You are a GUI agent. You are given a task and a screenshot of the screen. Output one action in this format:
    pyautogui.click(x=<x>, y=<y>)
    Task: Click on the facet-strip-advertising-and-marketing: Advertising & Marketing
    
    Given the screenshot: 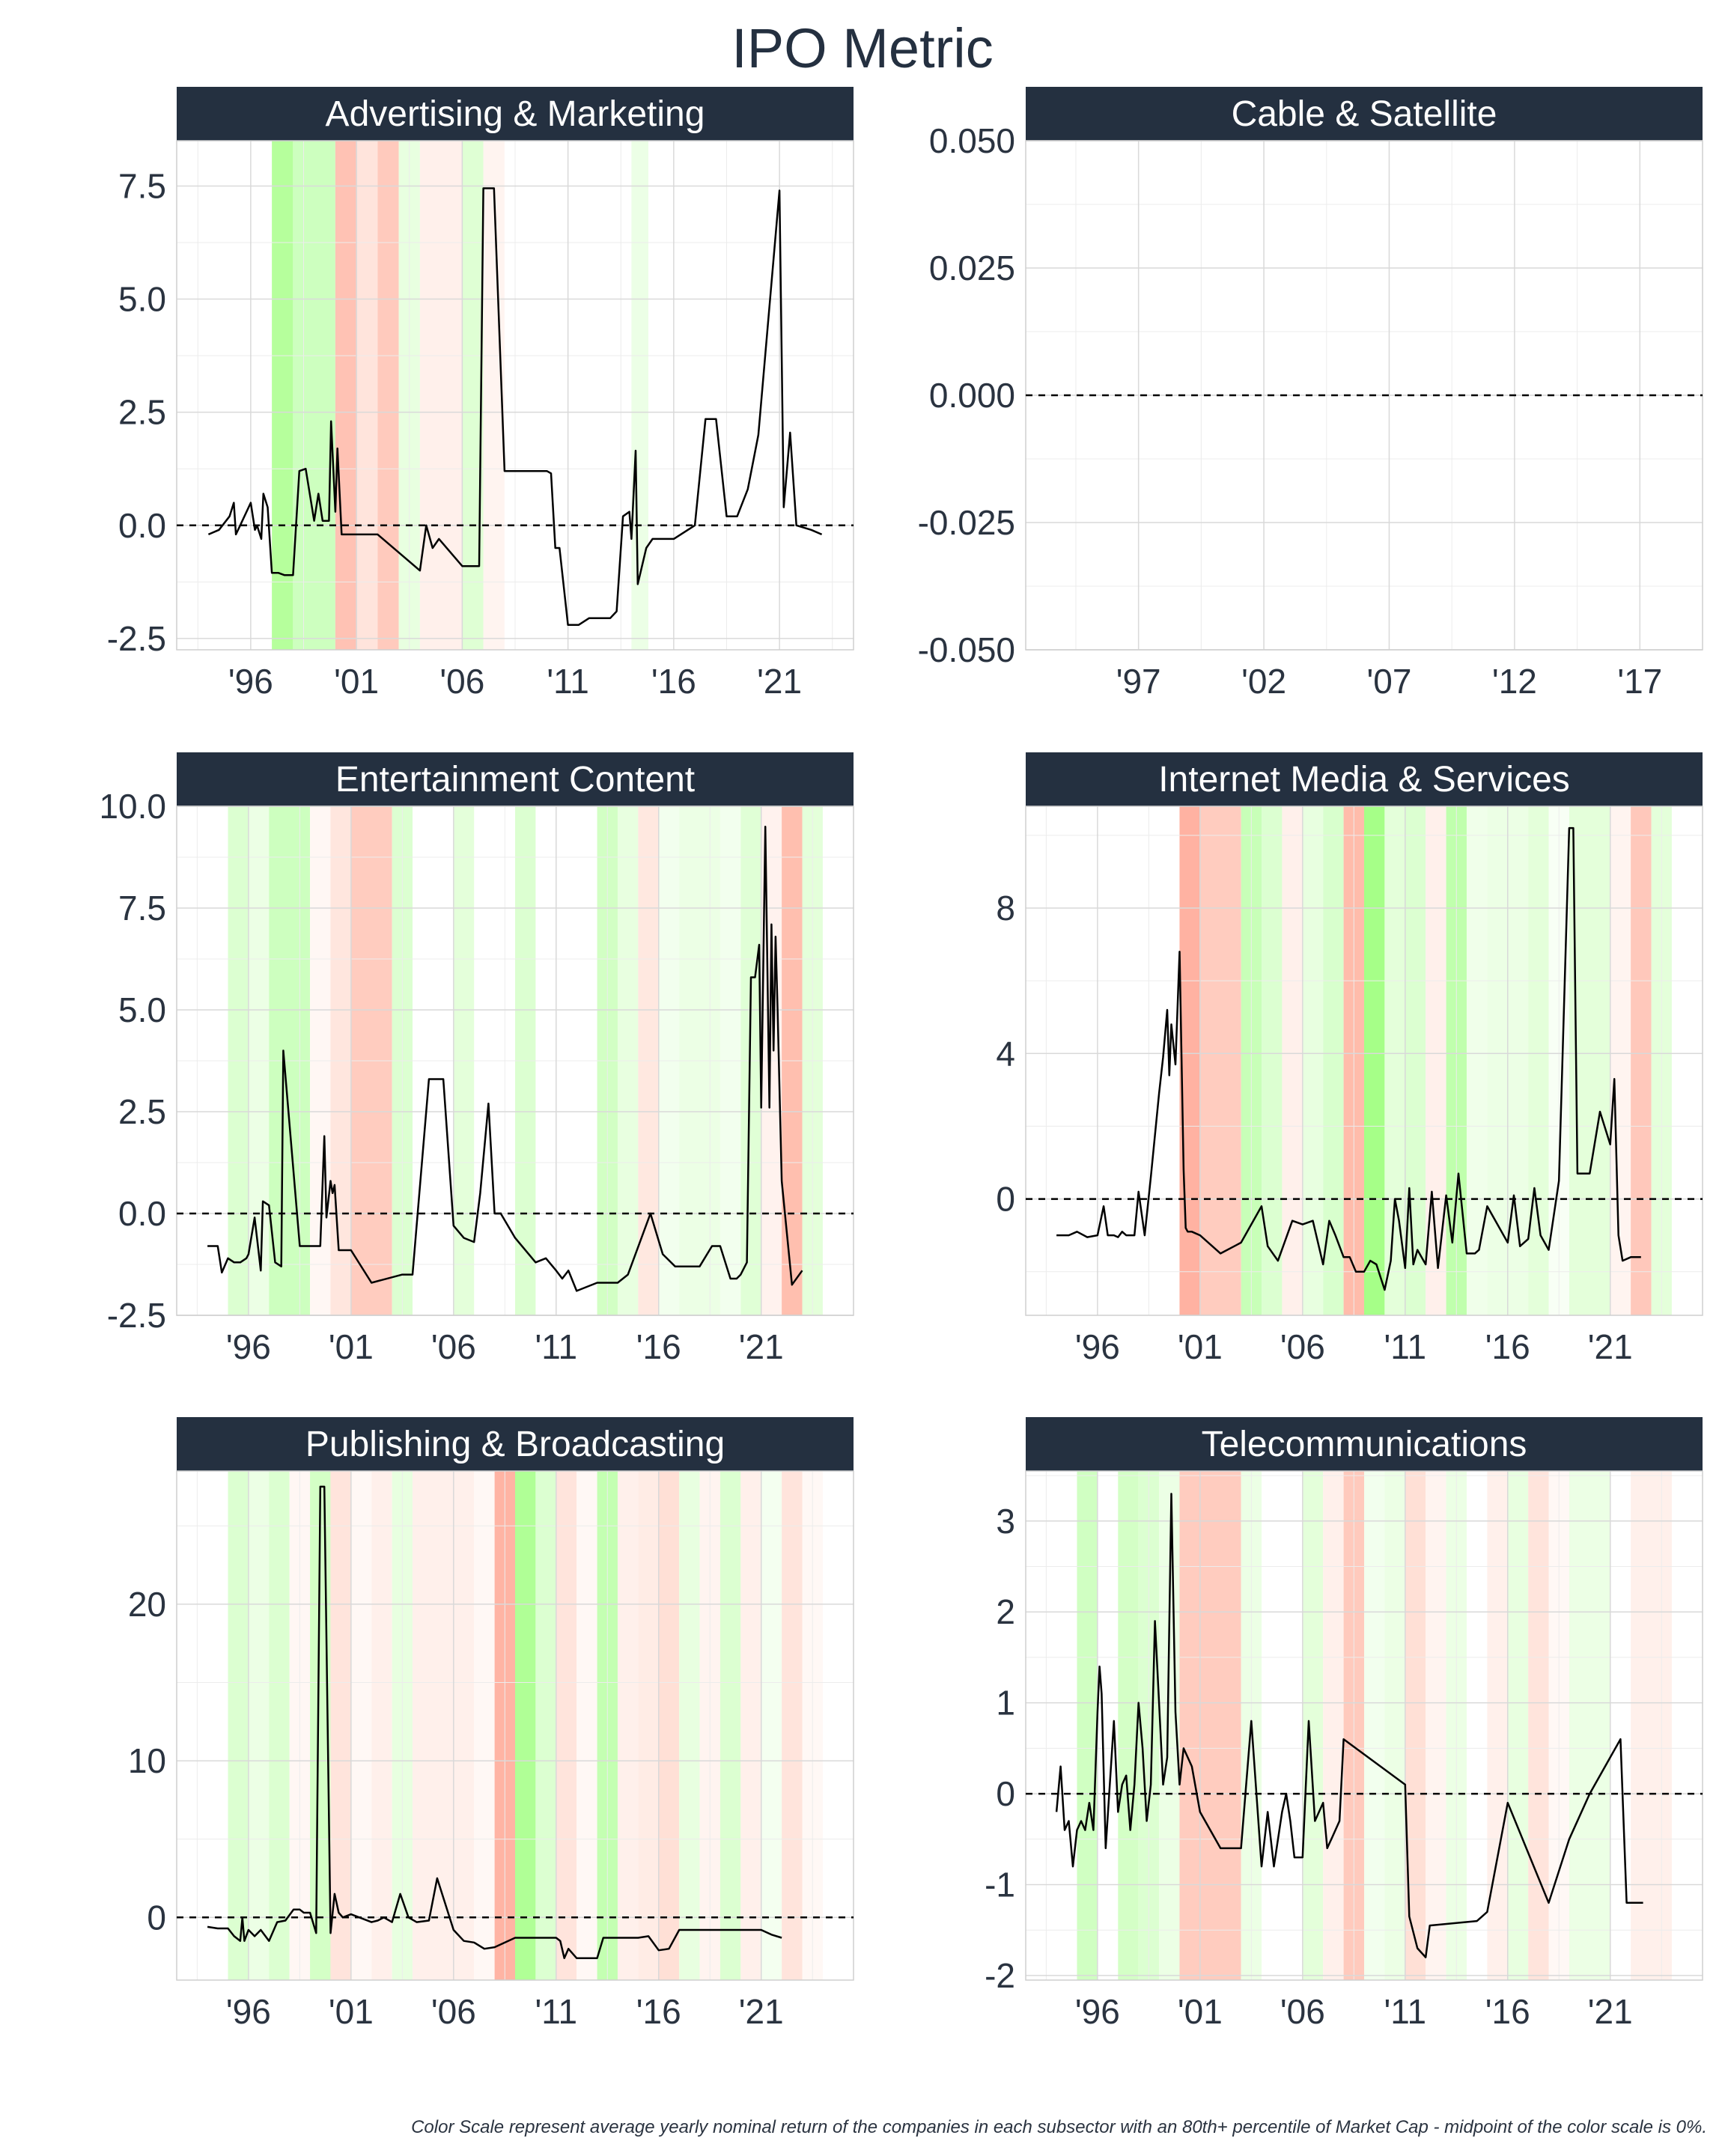 What is the action you would take?
    pyautogui.click(x=515, y=114)
    